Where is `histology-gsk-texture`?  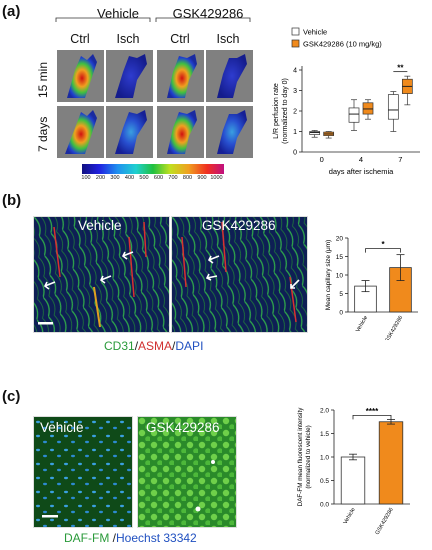 histology-gsk-texture is located at coordinates (239, 274).